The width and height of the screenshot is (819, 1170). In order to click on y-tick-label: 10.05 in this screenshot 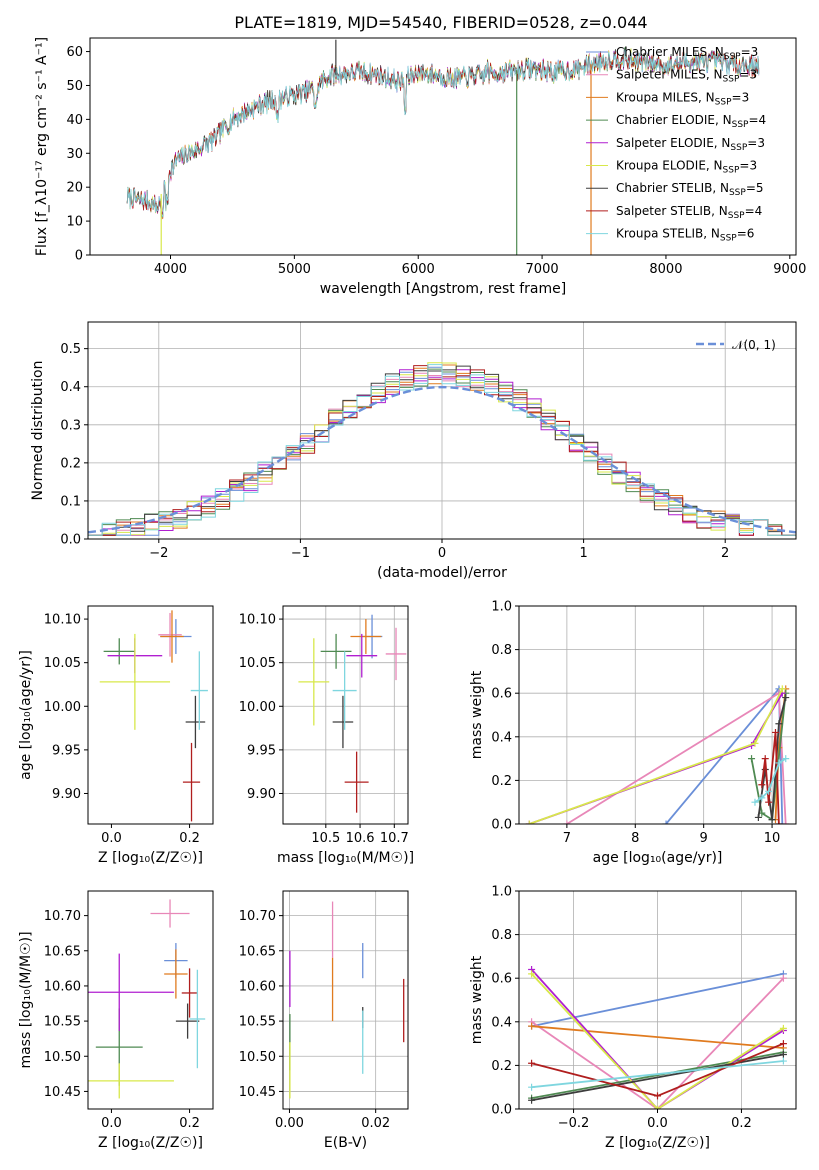, I will do `click(257, 663)`.